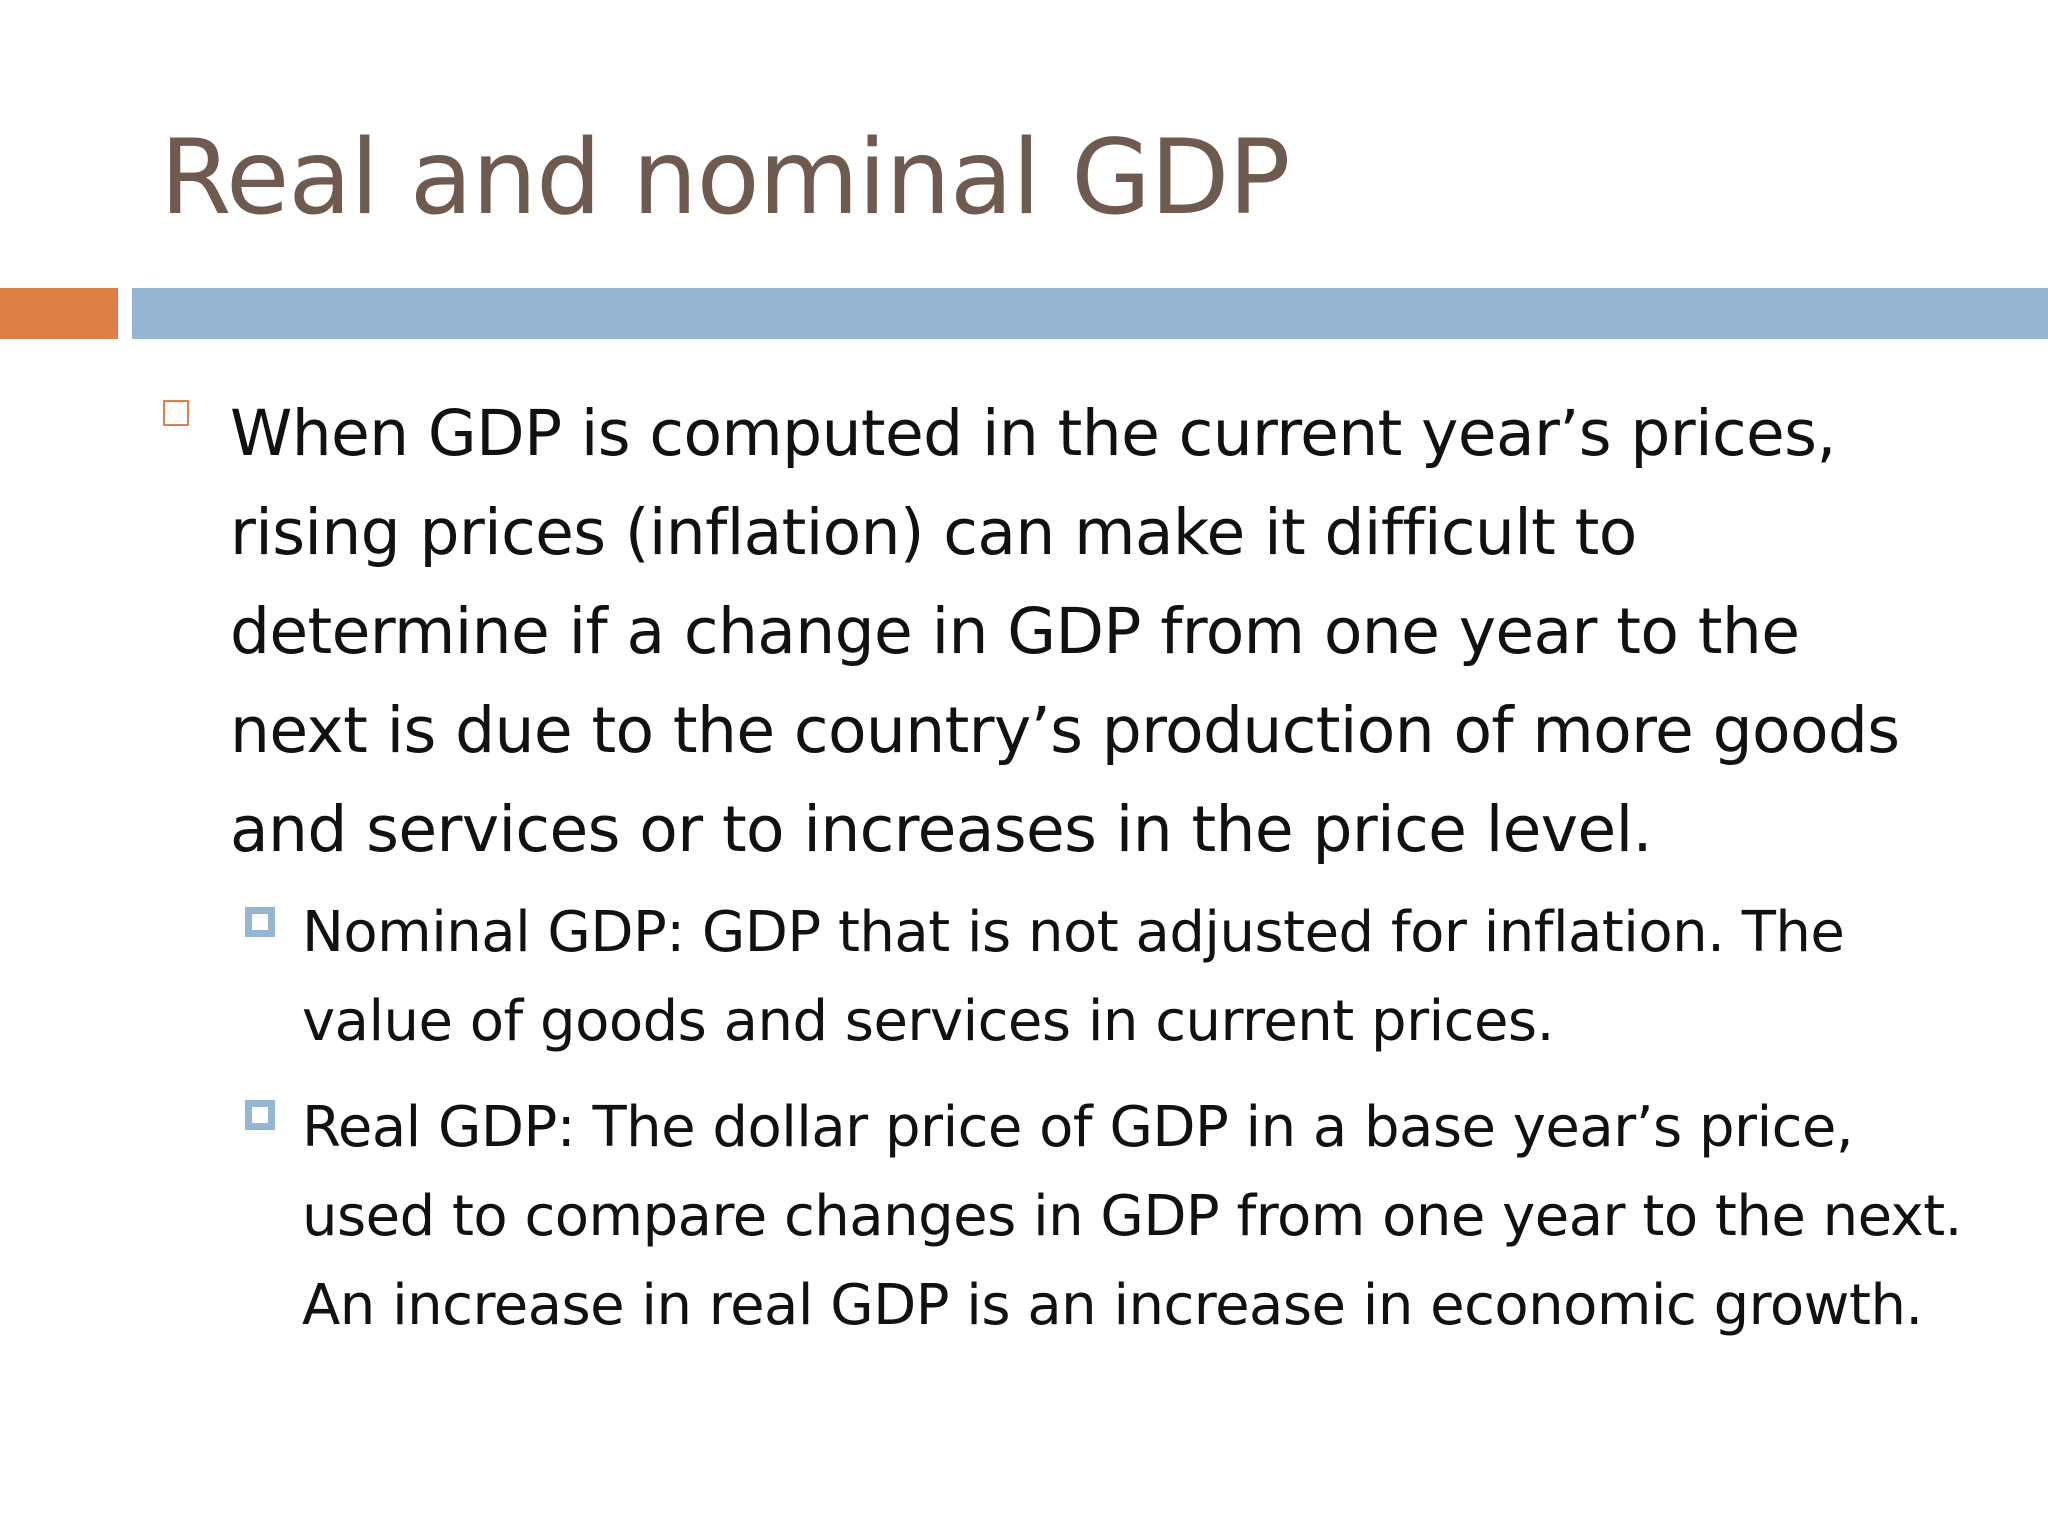 The image size is (2048, 1536). Describe the element at coordinates (59, 313) in the screenshot. I see `title-accent-bar` at that location.